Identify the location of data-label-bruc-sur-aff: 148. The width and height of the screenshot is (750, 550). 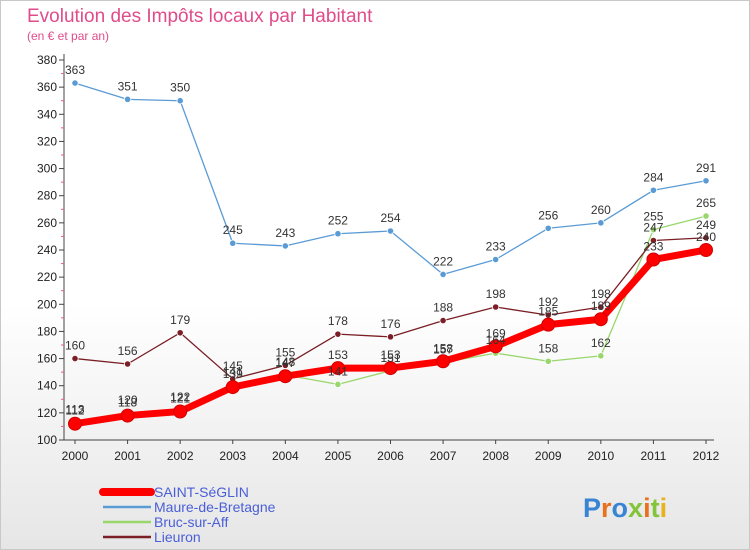
(285, 362).